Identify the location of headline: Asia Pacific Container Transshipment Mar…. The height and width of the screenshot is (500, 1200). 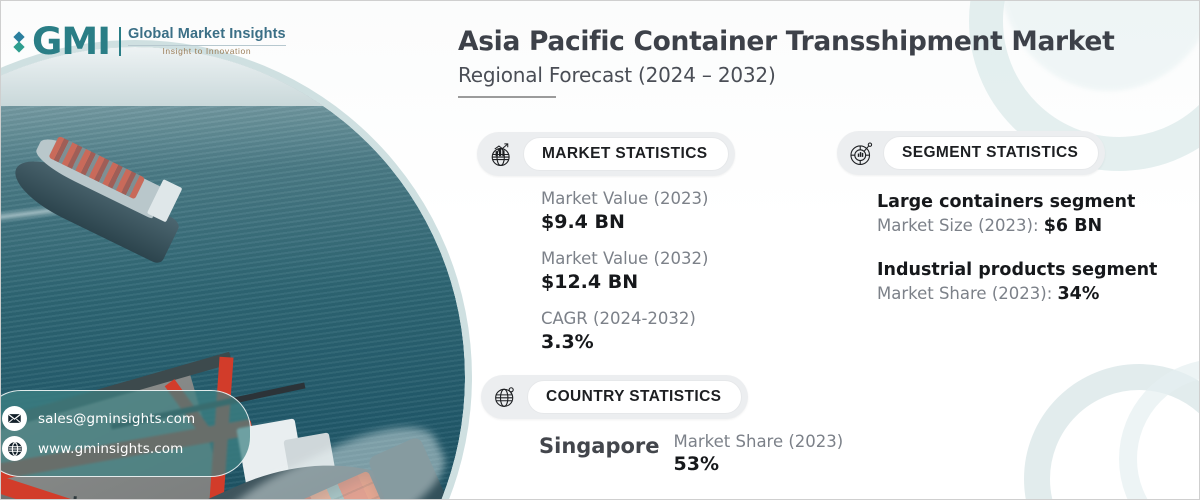
(798, 62).